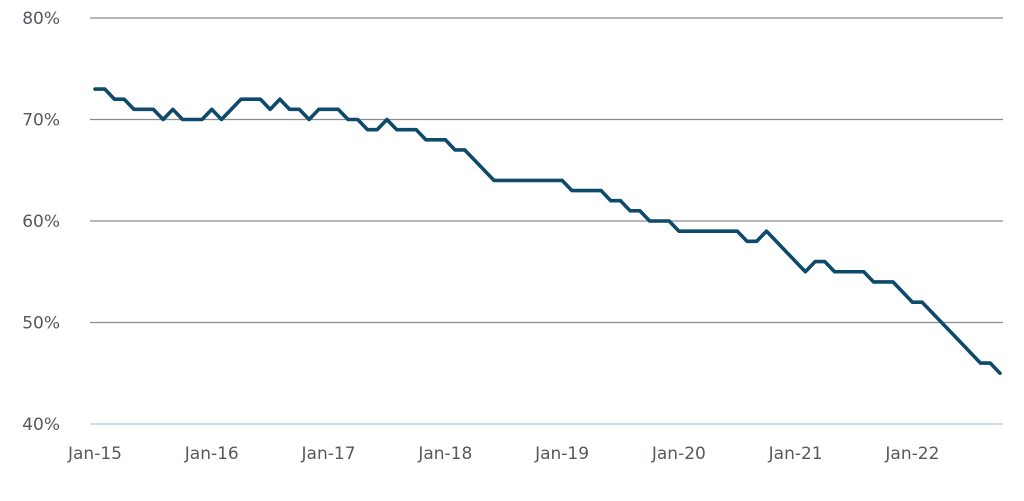 The height and width of the screenshot is (501, 1024). What do you see at coordinates (41, 121) in the screenshot?
I see `y-tick-label: 70%` at bounding box center [41, 121].